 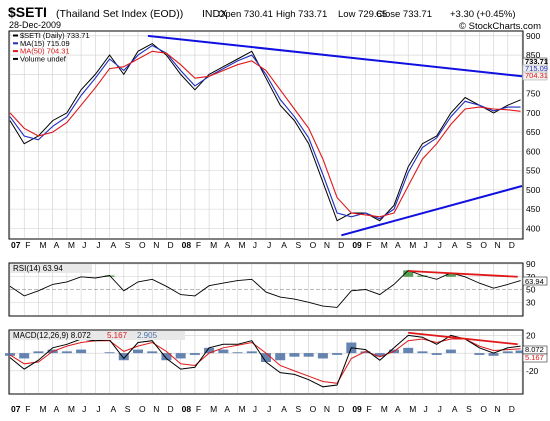 I want to click on macd-tick-label: 20, so click(x=531, y=335).